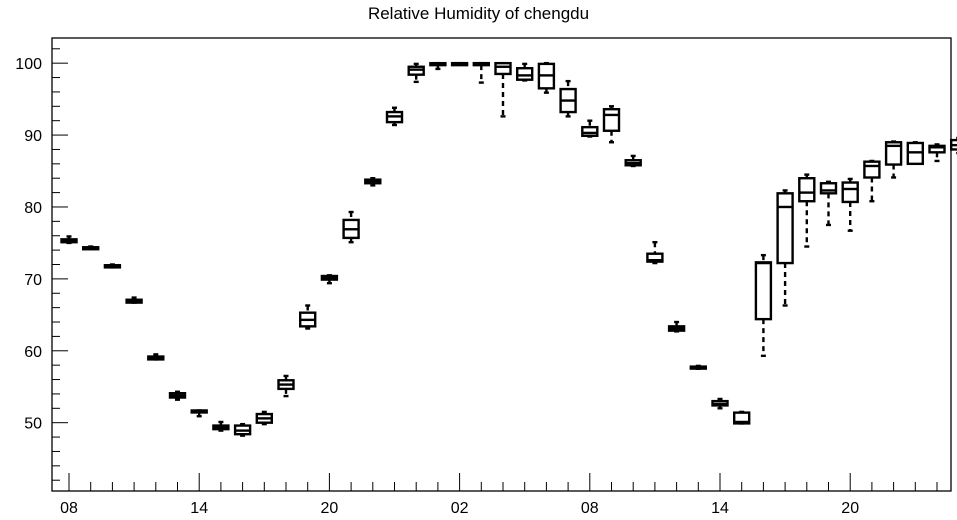 This screenshot has width=957, height=520. Describe the element at coordinates (33, 424) in the screenshot. I see `y-tick-label: 50` at that location.